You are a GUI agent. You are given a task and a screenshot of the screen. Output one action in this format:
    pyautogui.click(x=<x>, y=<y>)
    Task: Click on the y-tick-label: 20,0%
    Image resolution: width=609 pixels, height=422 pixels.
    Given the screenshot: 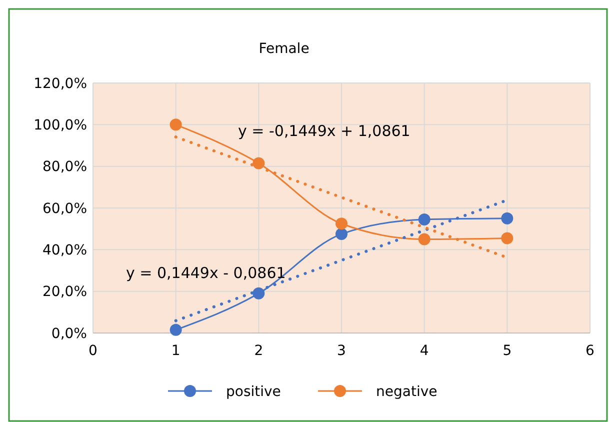 What is the action you would take?
    pyautogui.click(x=64, y=292)
    